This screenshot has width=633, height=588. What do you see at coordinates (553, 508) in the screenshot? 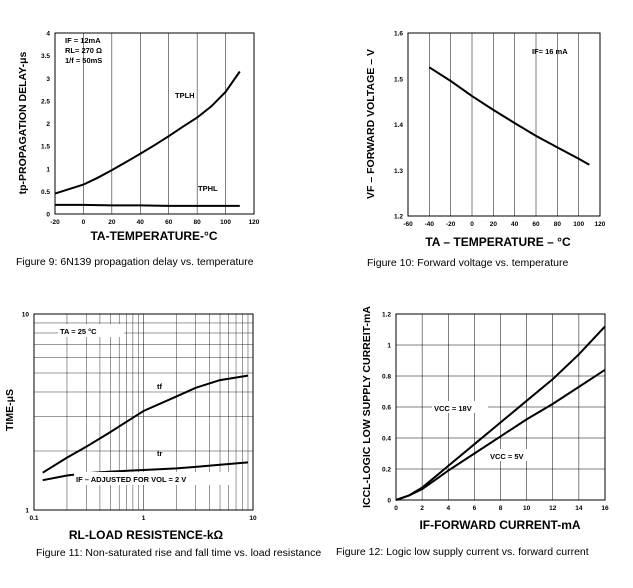
I see `chart-4-xtick-label: 12` at bounding box center [553, 508].